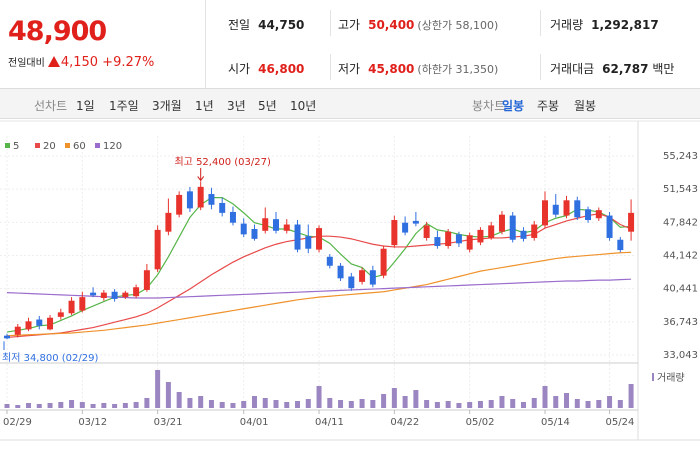  I want to click on stat-value: 45,800, so click(391, 69).